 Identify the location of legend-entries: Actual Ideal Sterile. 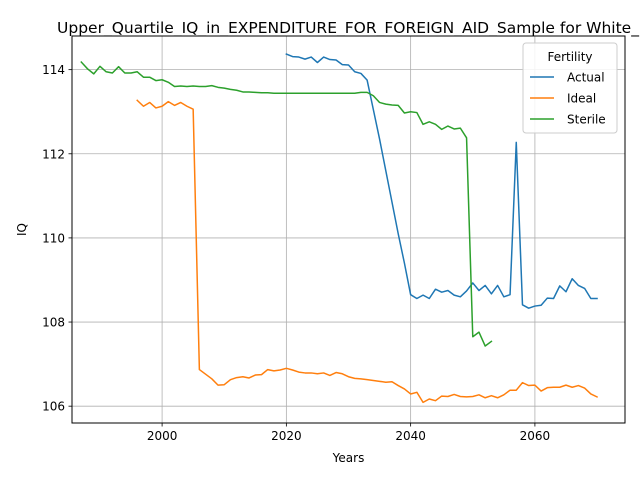
(568, 99).